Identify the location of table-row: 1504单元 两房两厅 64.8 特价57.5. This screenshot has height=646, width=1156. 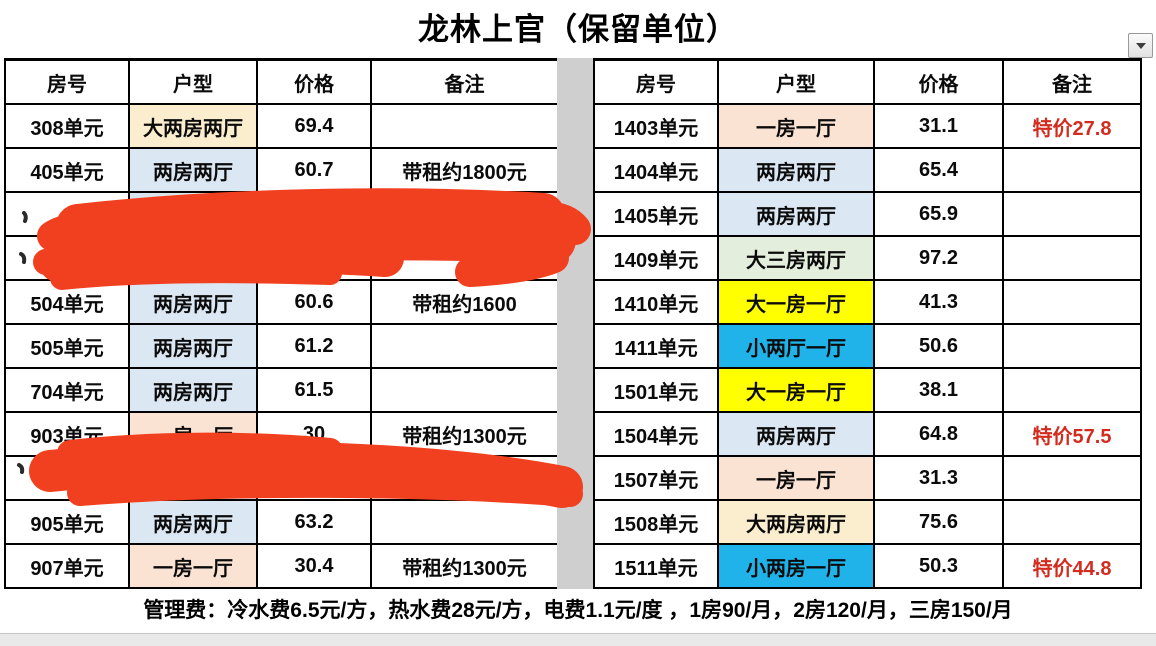
(867, 434).